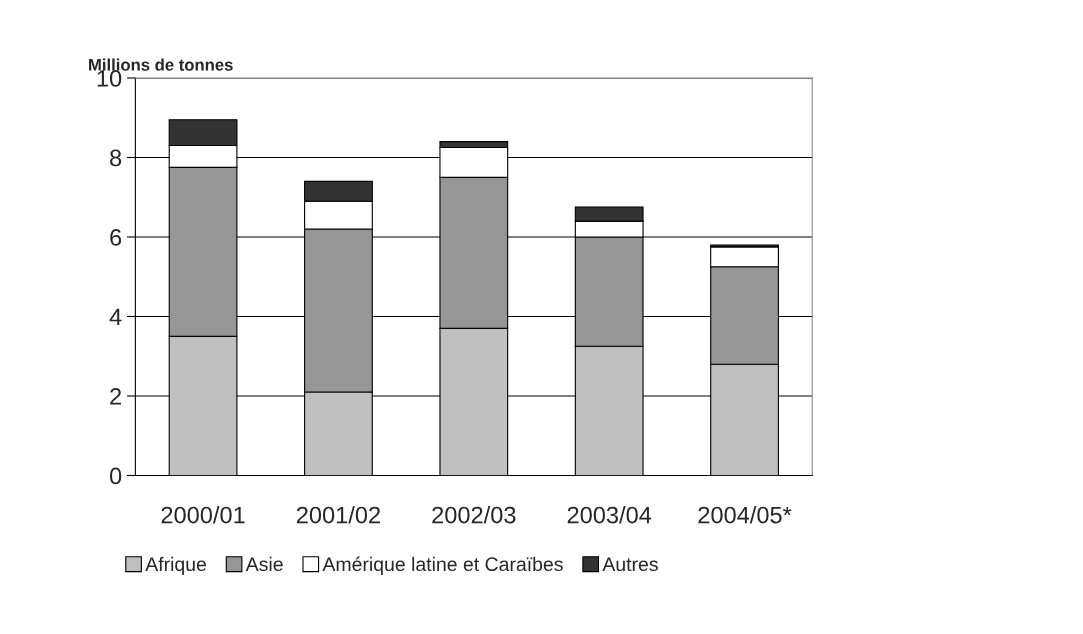 The height and width of the screenshot is (634, 1083). I want to click on y-tick-label: 6, so click(116, 237).